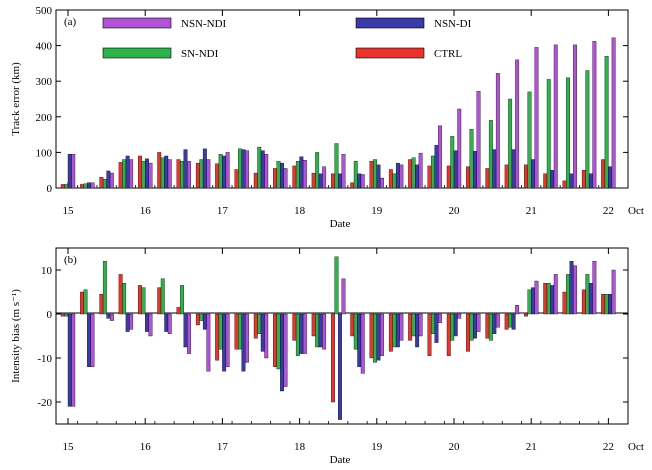  Describe the element at coordinates (16, 336) in the screenshot. I see `panel-b-ylabel: Intensity bias (m s⁻¹)` at that location.